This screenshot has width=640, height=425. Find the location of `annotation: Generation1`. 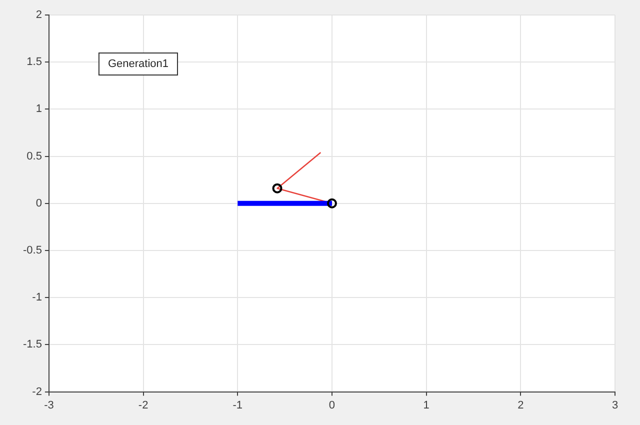

annotation: Generation1 is located at coordinates (138, 64).